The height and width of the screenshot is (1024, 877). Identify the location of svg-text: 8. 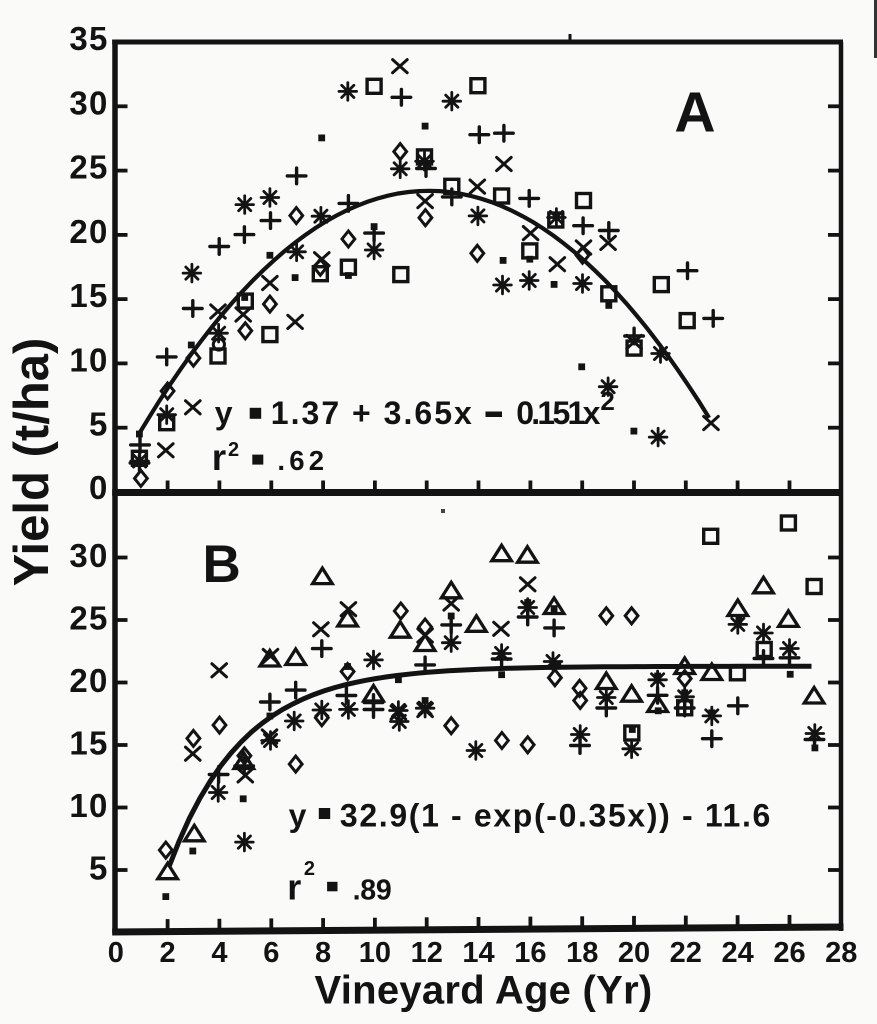
(323, 953).